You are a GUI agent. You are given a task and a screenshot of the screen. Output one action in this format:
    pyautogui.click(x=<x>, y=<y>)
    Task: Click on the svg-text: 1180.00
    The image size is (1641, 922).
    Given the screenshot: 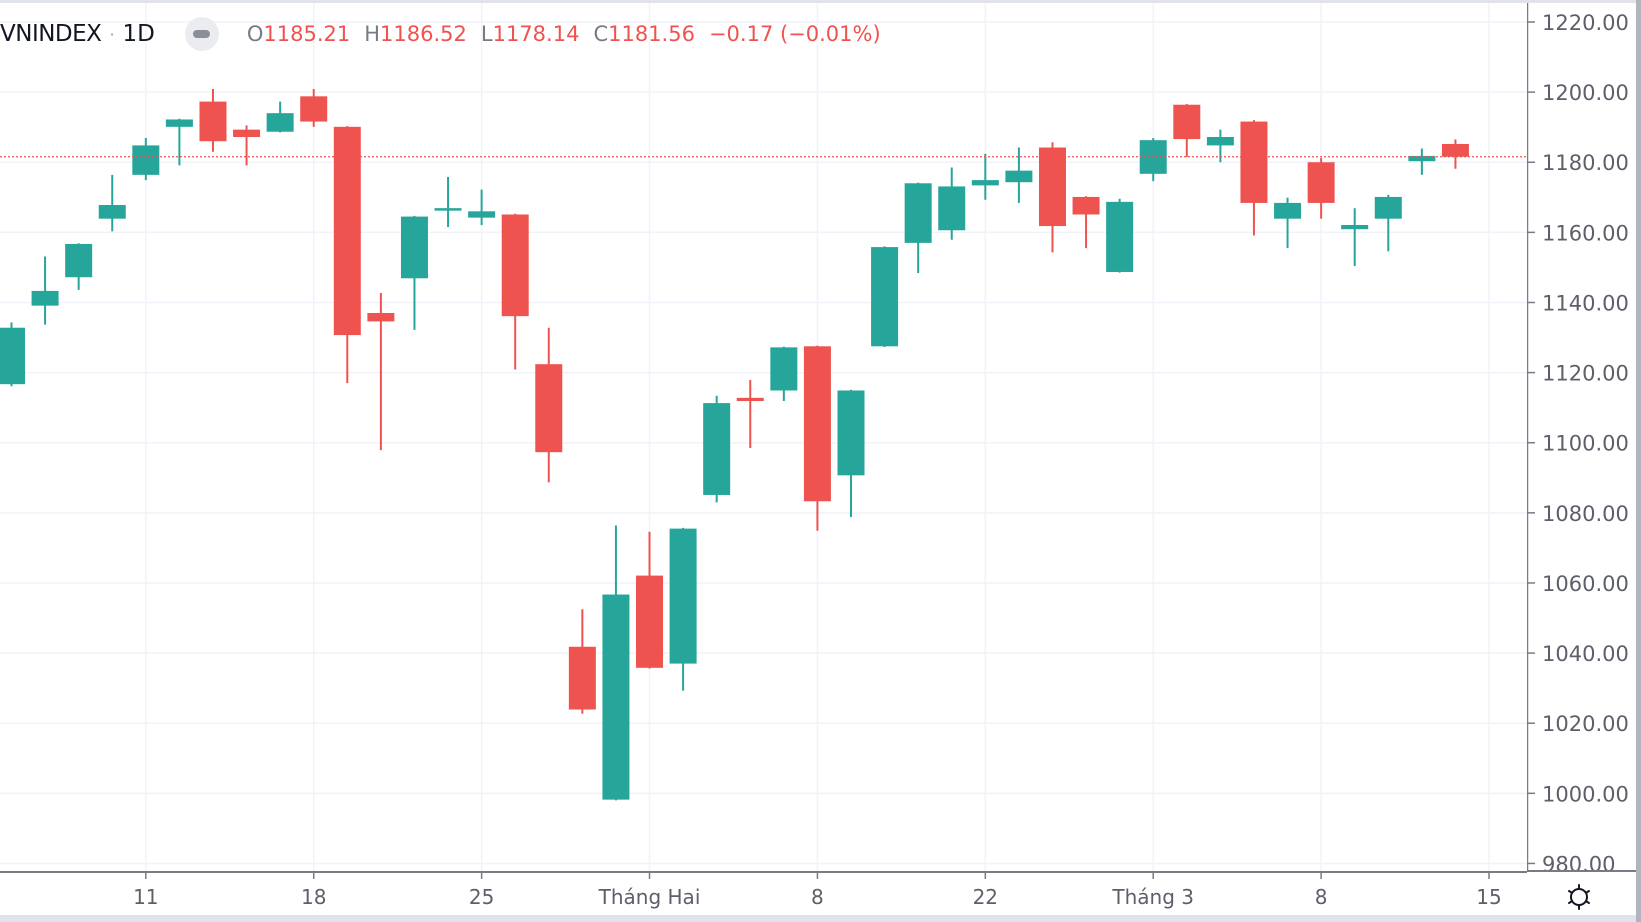 What is the action you would take?
    pyautogui.click(x=1585, y=163)
    